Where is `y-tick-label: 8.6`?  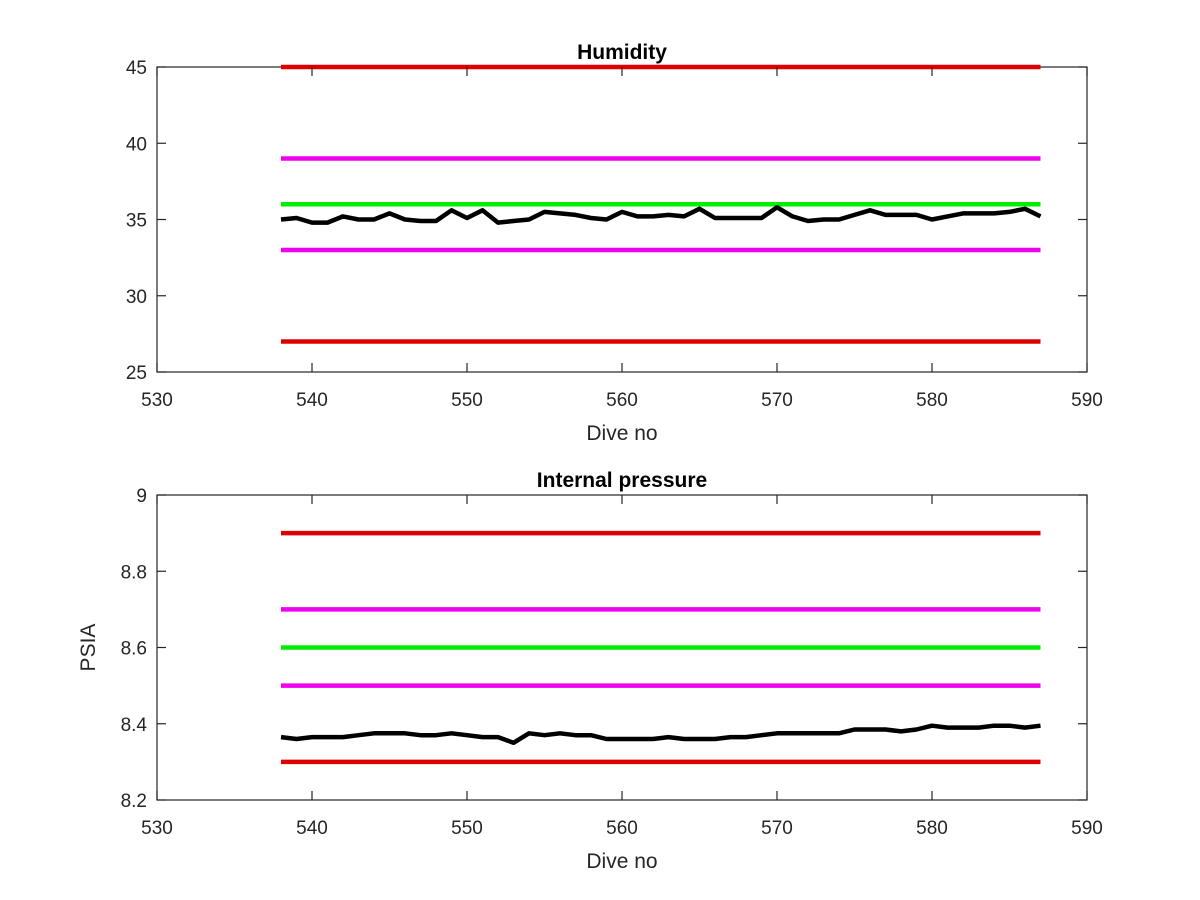 y-tick-label: 8.6 is located at coordinates (134, 649).